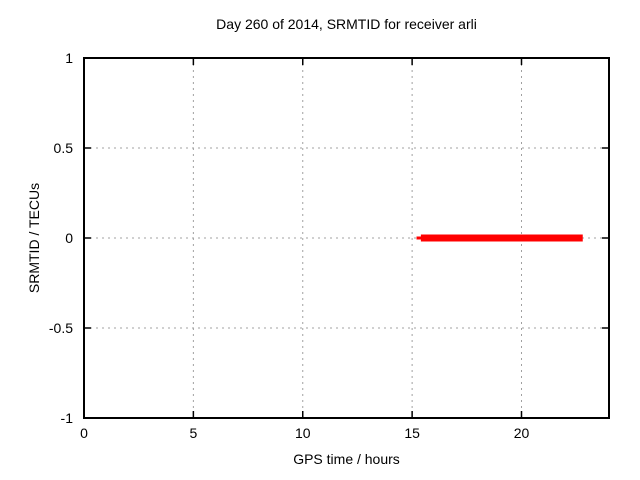 This screenshot has height=480, width=640. Describe the element at coordinates (60, 328) in the screenshot. I see `y-tick-label: -0.5` at that location.